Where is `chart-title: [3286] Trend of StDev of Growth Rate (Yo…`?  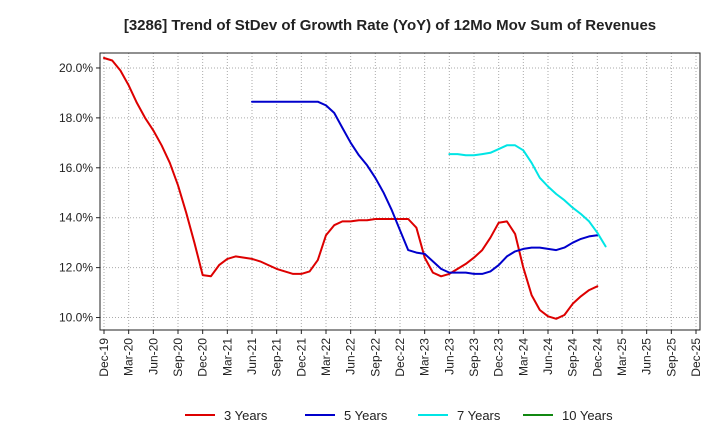 chart-title: [3286] Trend of StDev of Growth Rate (Yo… is located at coordinates (390, 25).